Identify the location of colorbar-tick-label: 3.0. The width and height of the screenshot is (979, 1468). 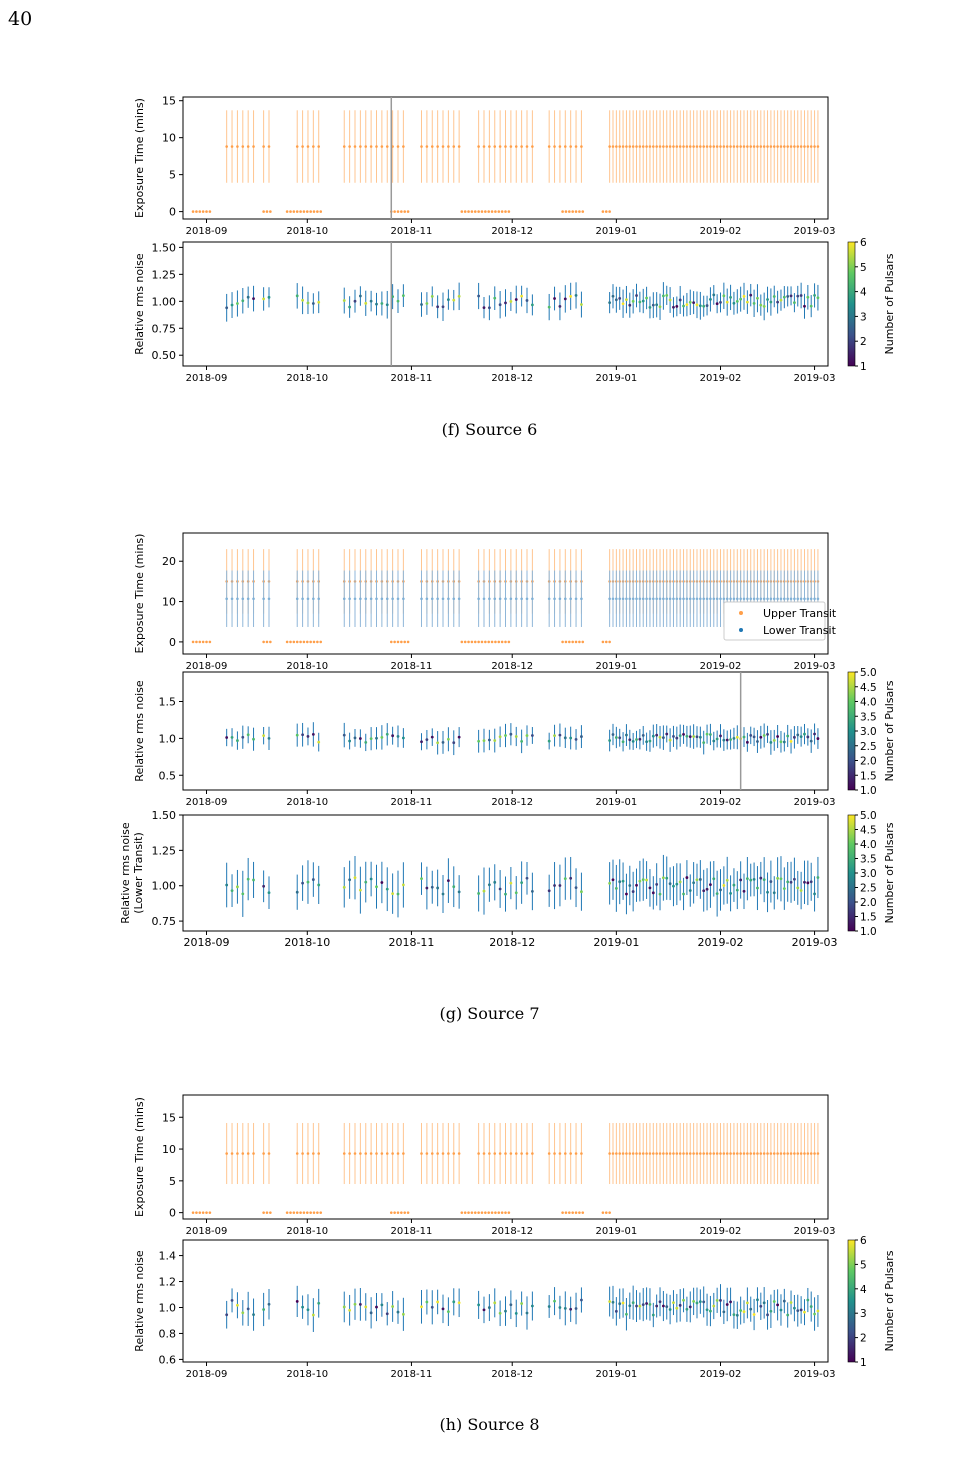
(868, 874).